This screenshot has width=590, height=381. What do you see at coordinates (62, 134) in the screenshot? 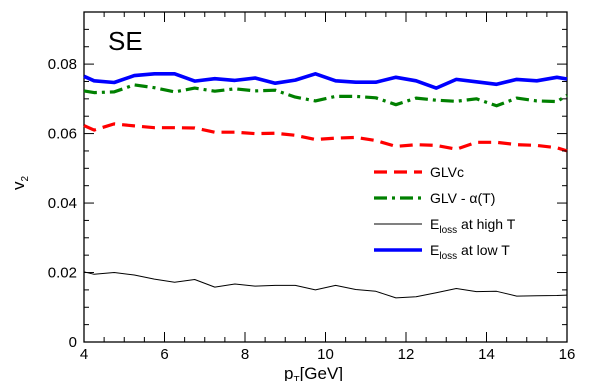
I see `y-tick-label: 0.06` at bounding box center [62, 134].